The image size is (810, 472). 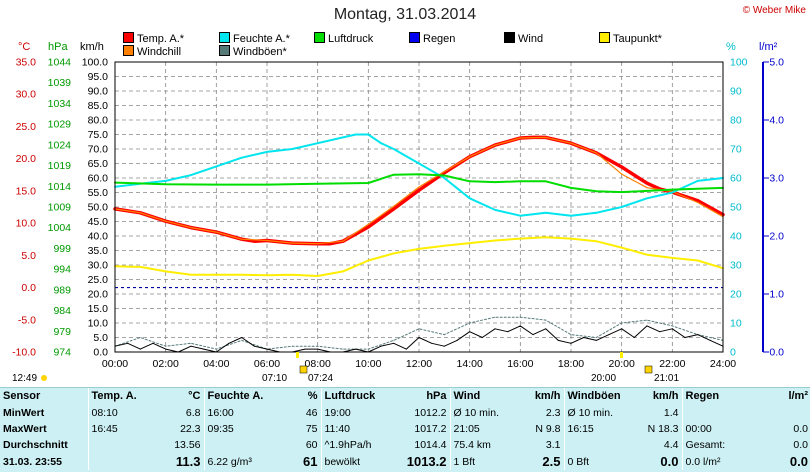 I want to click on sunset-marker, so click(x=621, y=355).